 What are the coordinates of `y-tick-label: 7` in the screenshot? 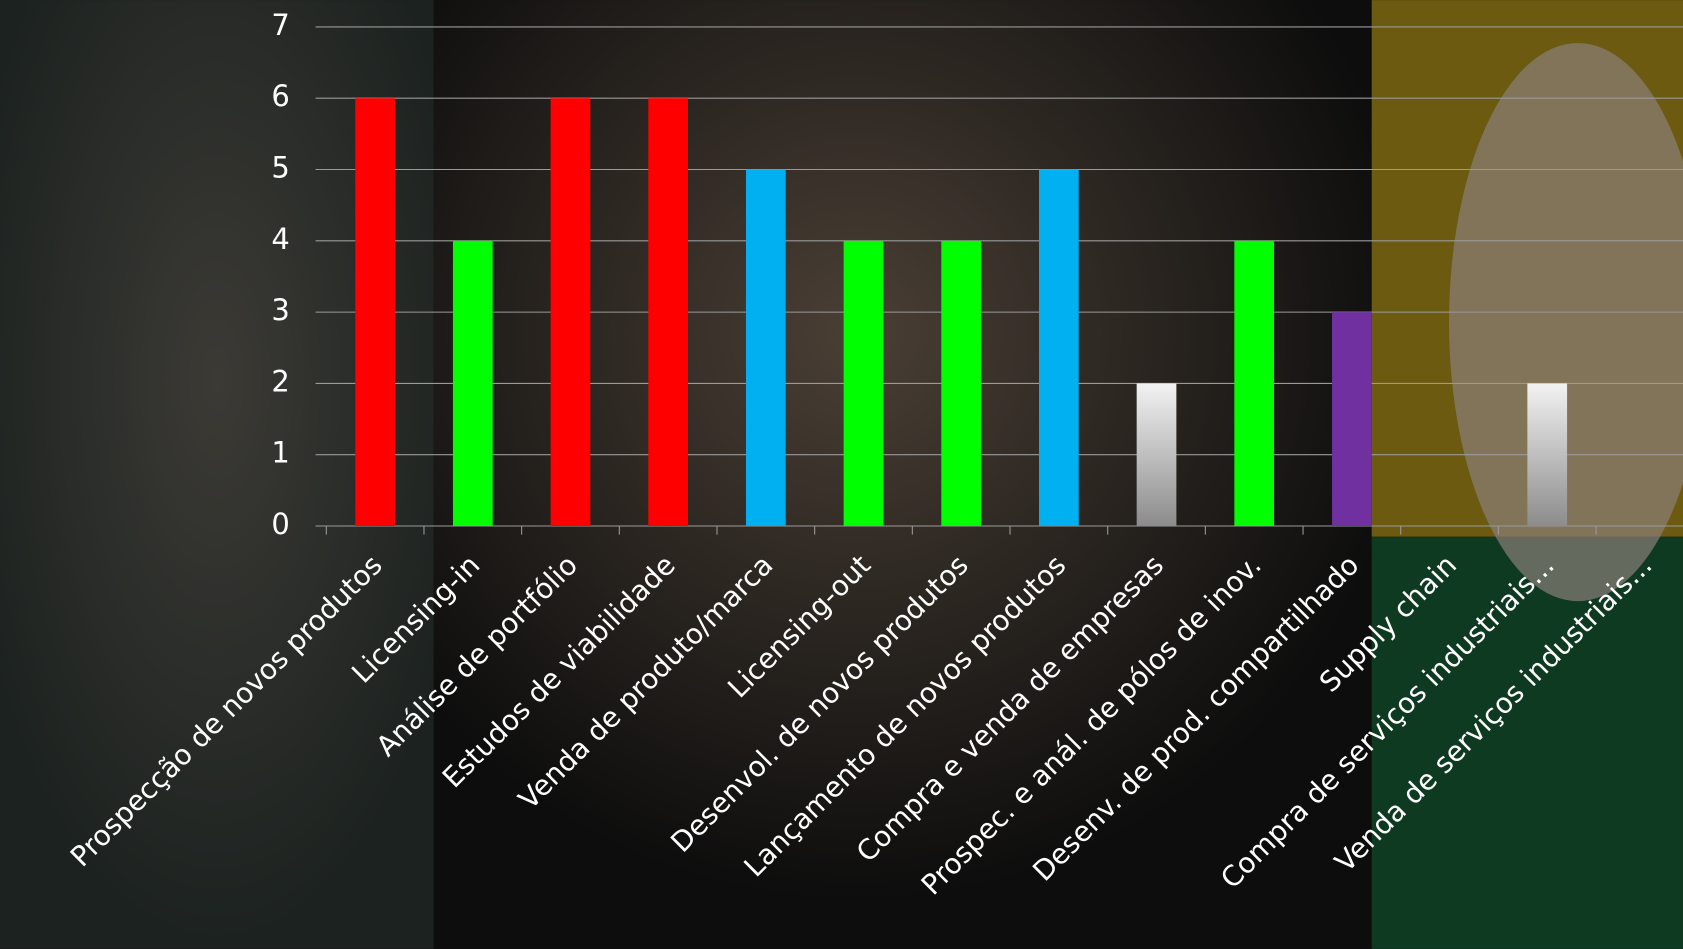 It's located at (280, 25).